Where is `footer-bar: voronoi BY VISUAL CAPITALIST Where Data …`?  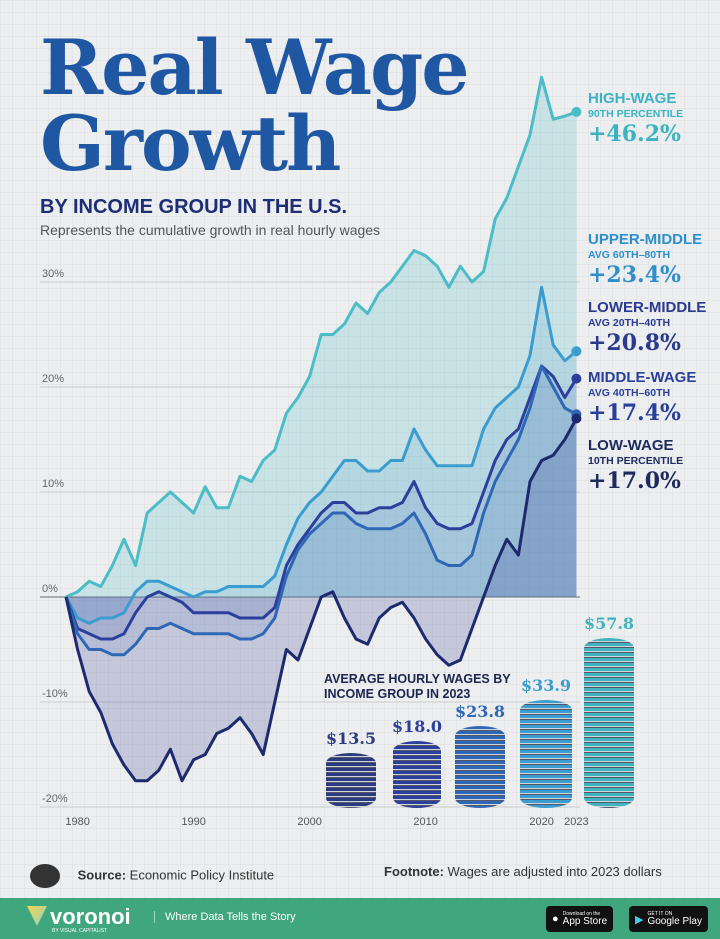 footer-bar: voronoi BY VISUAL CAPITALIST Where Data … is located at coordinates (360, 918).